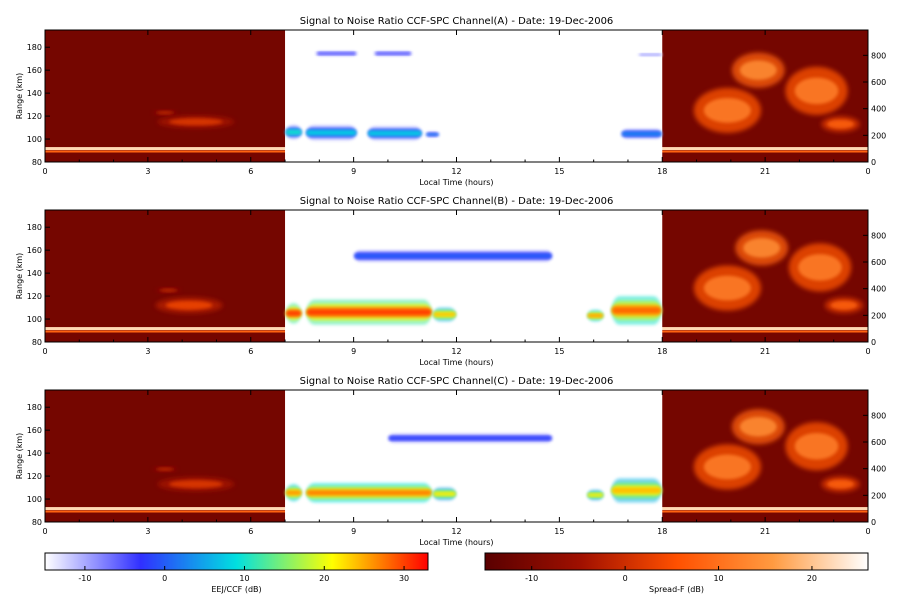  Describe the element at coordinates (878, 315) in the screenshot. I see `y-tick-label-right: 200` at that location.